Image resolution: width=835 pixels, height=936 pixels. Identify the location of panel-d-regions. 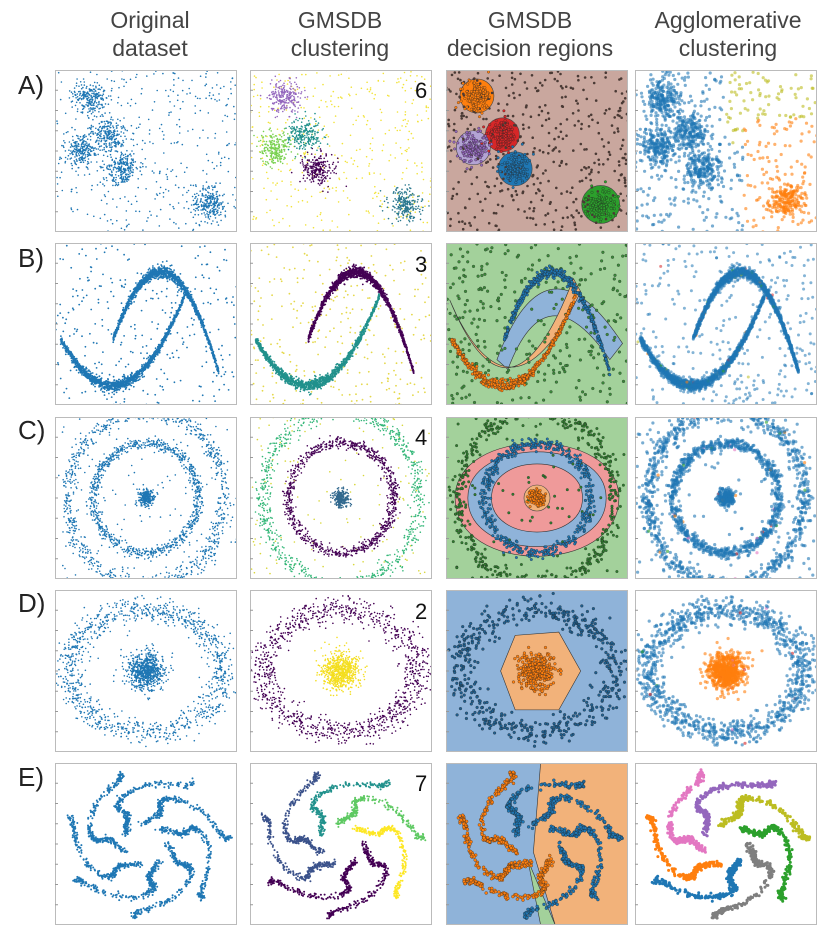
(537, 671).